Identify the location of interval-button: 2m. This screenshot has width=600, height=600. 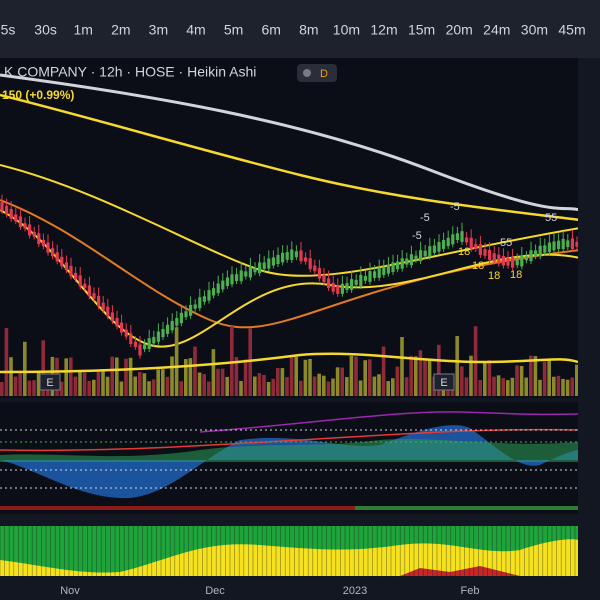
(120, 30).